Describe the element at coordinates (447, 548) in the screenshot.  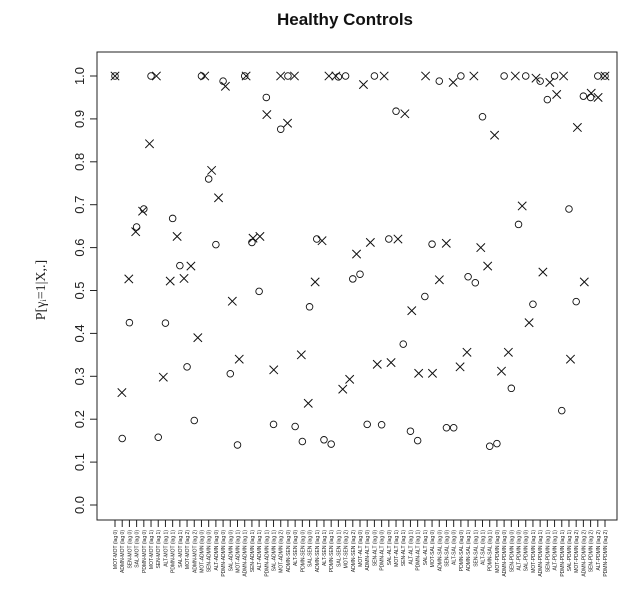
I see `x-tick-label: SEN-SAL (lag 0)` at that location.